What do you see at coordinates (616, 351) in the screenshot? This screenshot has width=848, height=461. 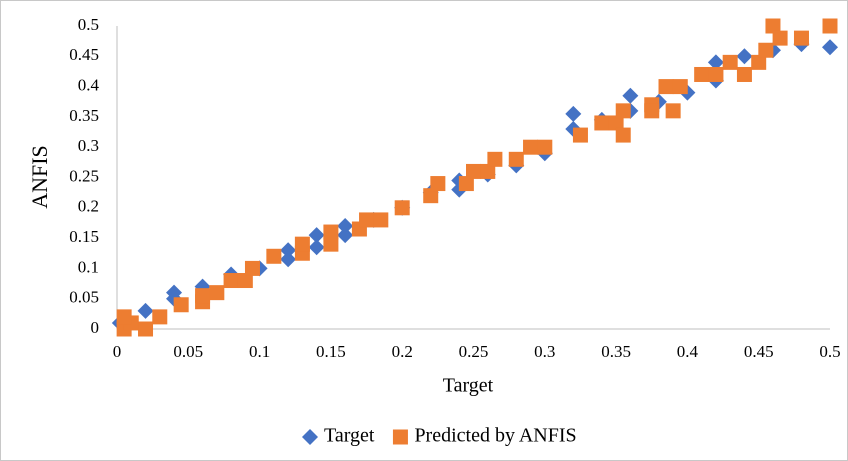 I see `x-tick-label: 0.35` at bounding box center [616, 351].